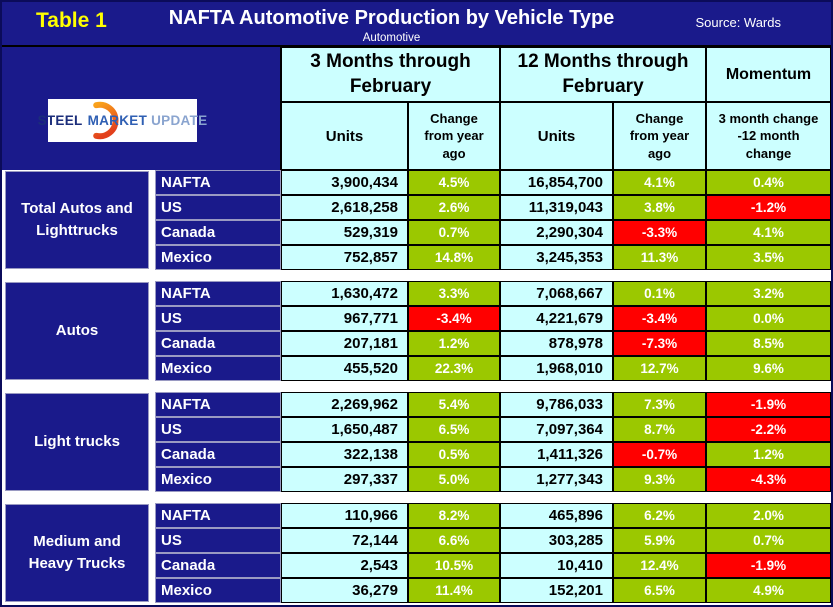 This screenshot has width=833, height=607. What do you see at coordinates (556, 257) in the screenshot?
I see `units-12mo-cell: 3,245,353` at bounding box center [556, 257].